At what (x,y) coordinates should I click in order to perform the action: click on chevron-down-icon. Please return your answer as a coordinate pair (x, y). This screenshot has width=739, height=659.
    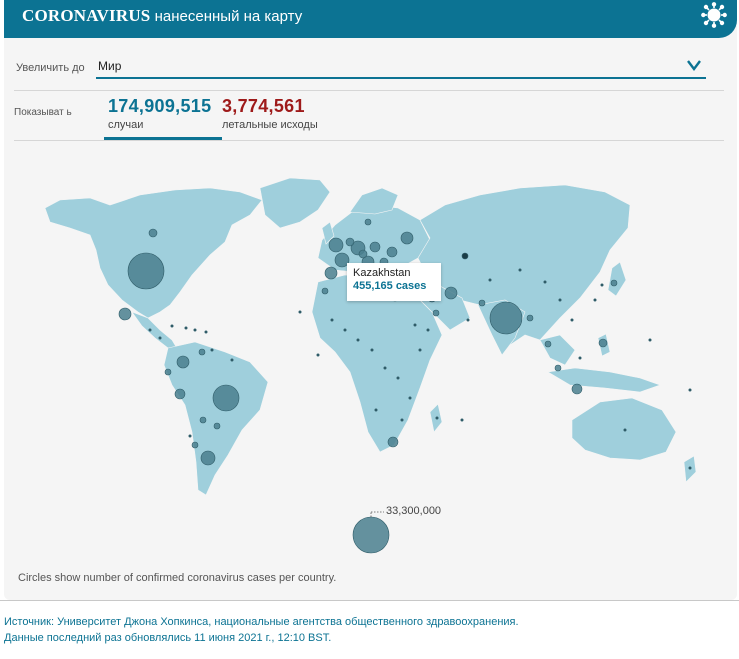
    Looking at the image, I should click on (694, 65).